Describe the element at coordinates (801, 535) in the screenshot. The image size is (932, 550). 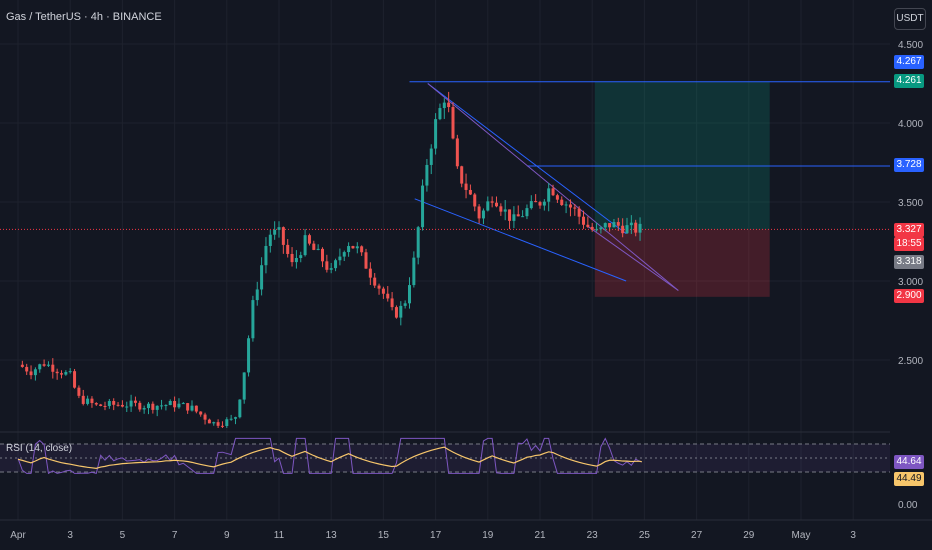
I see `x-tick-label: May` at that location.